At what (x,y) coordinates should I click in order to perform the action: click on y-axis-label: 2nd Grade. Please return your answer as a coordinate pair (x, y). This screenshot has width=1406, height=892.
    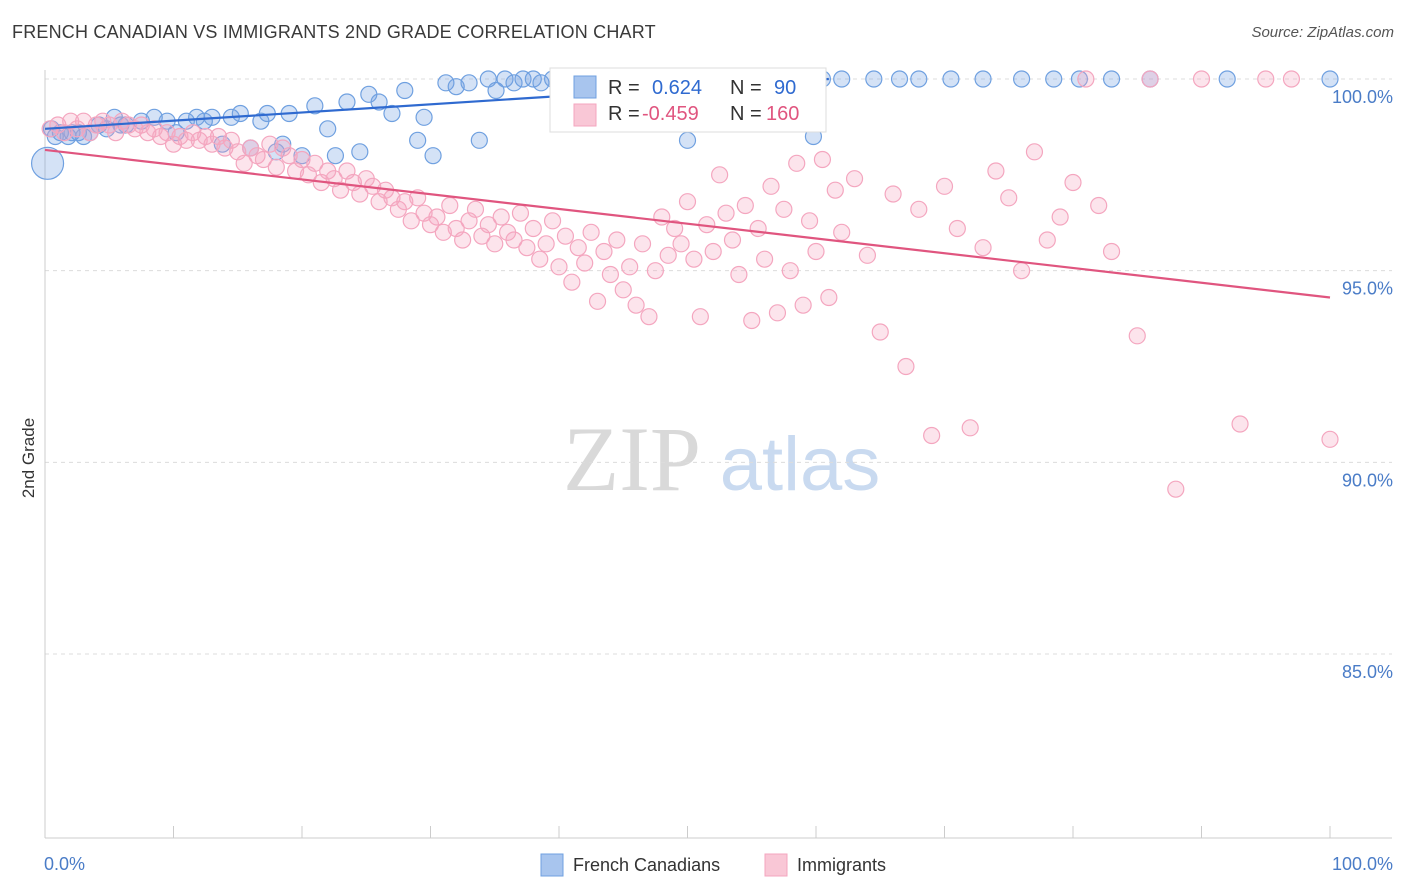
    Looking at the image, I should click on (28, 458).